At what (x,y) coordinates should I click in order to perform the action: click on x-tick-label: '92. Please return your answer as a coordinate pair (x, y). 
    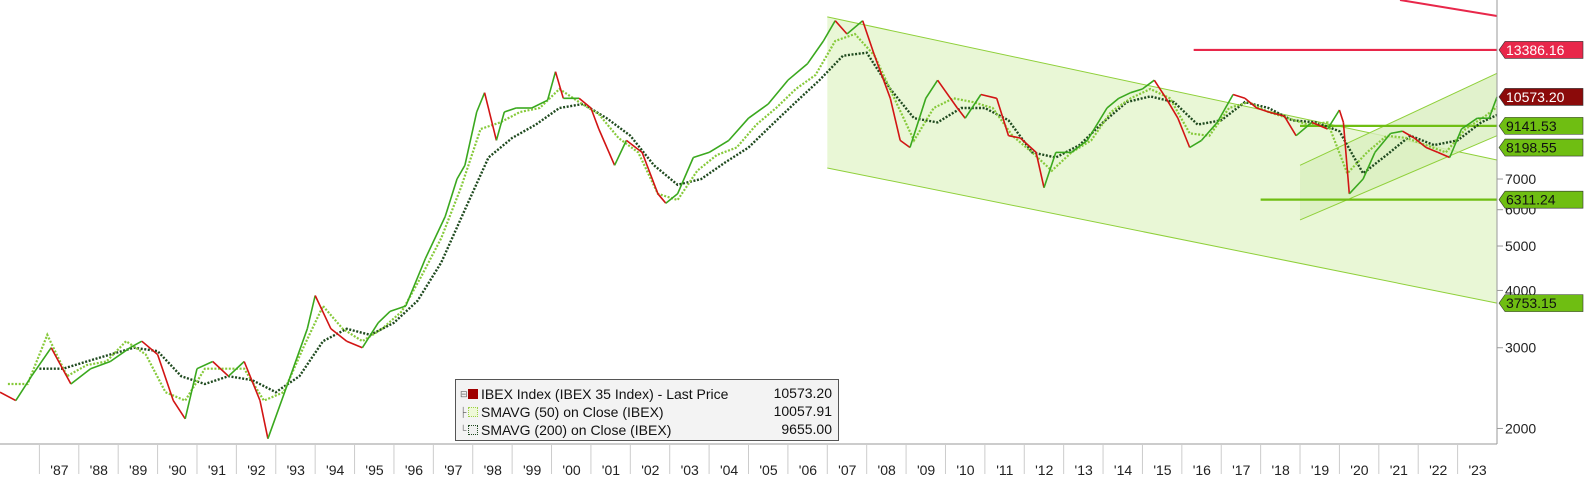
    Looking at the image, I should click on (256, 470).